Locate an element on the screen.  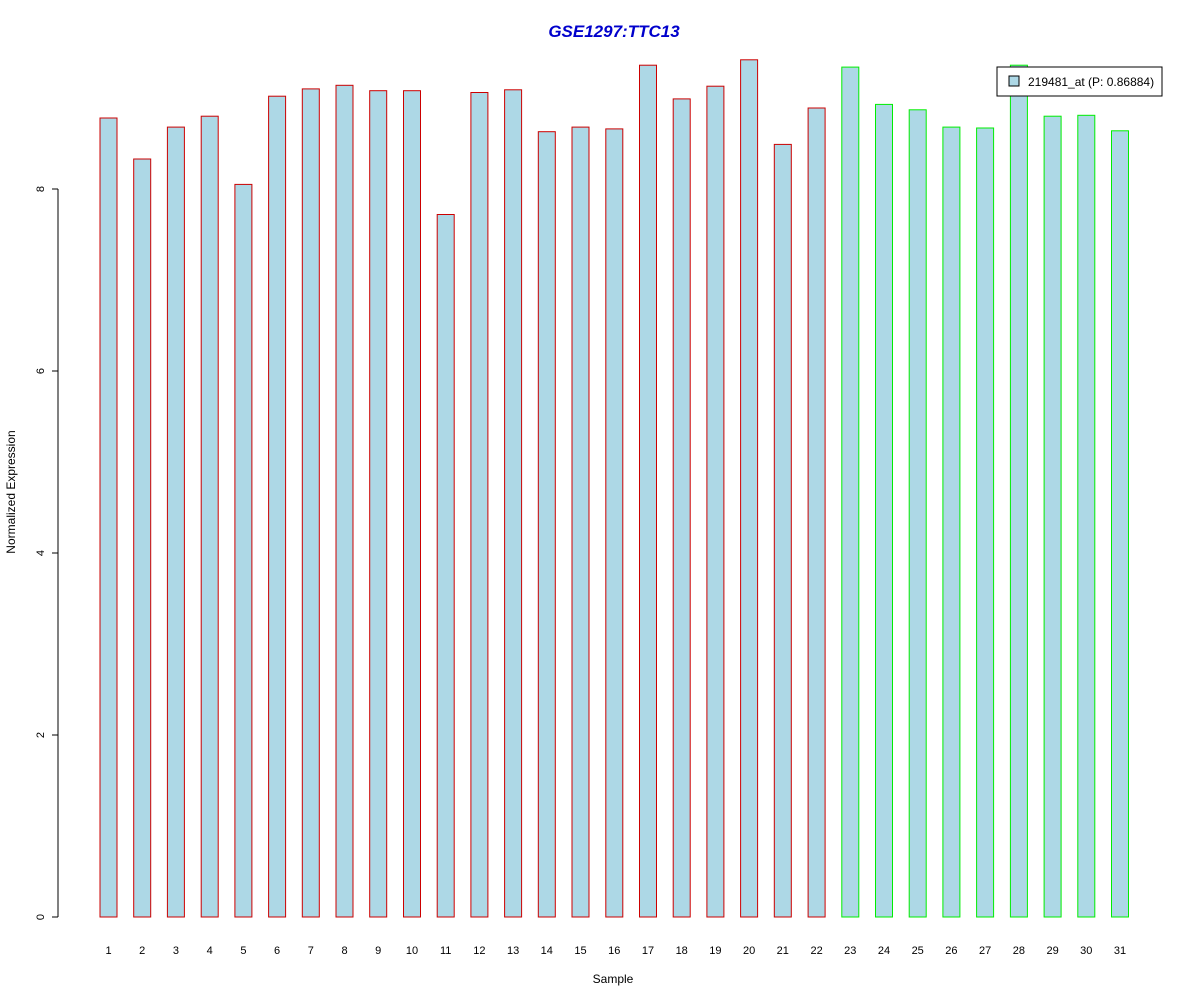
x-tick-label: 26 is located at coordinates (951, 951).